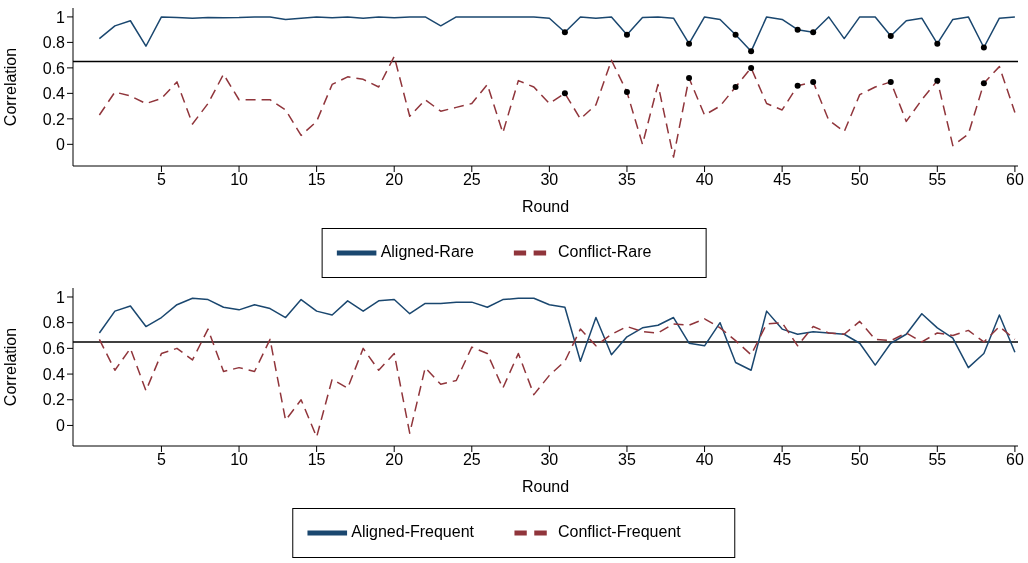 The height and width of the screenshot is (563, 1028). What do you see at coordinates (413, 532) in the screenshot?
I see `legend-label: Aligned-Frequent` at bounding box center [413, 532].